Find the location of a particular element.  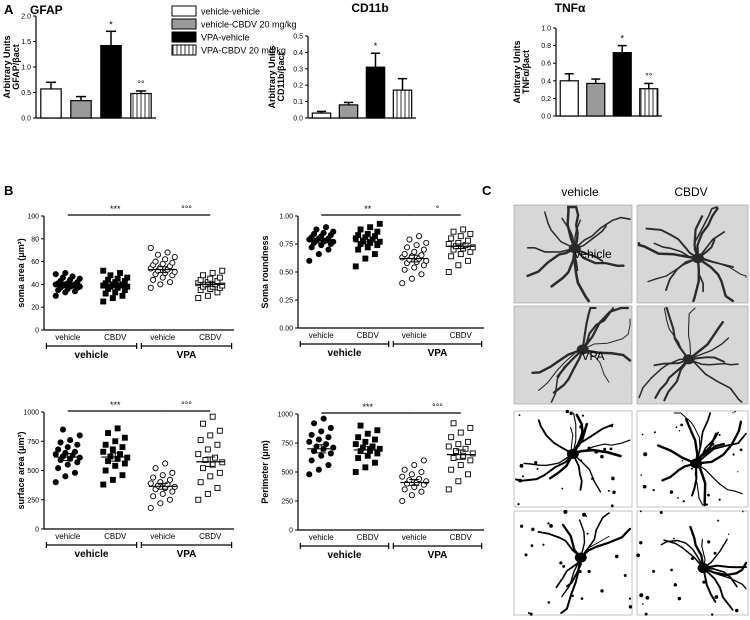

micro-row-label-vehicle: vehicle is located at coordinates (593, 254).